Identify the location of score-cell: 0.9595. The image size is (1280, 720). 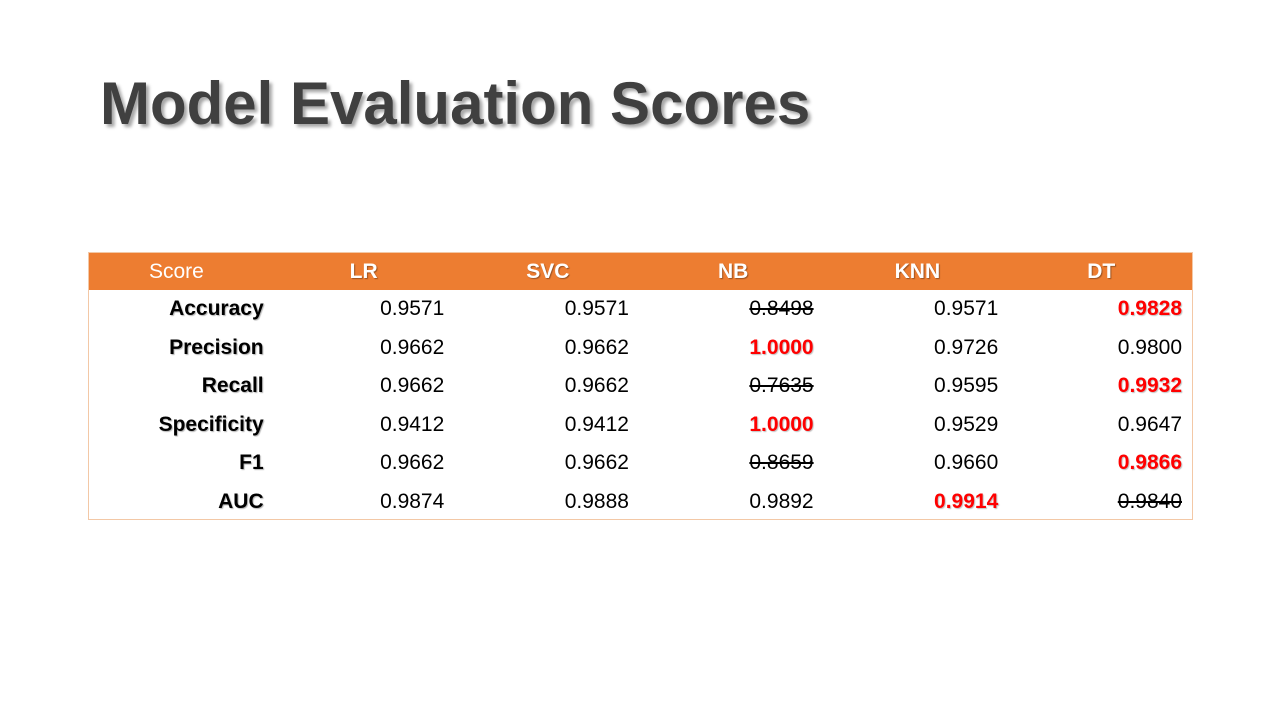
(916, 386).